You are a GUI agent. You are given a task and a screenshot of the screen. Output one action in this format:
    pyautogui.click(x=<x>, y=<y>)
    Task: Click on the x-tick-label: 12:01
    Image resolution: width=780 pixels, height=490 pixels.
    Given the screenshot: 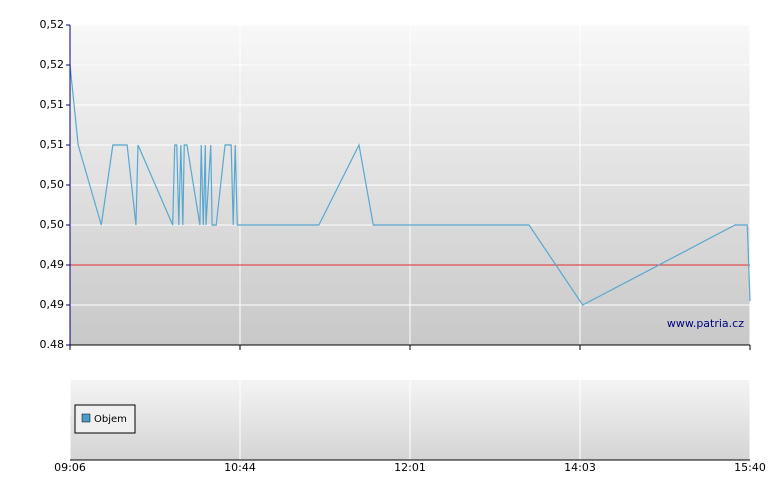 What is the action you would take?
    pyautogui.click(x=410, y=467)
    